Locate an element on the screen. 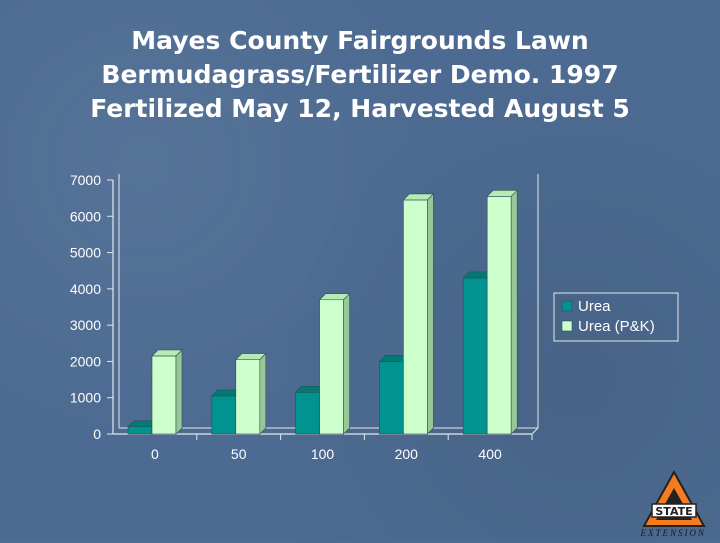 This screenshot has height=543, width=720. x-tick-label: 400 is located at coordinates (490, 454).